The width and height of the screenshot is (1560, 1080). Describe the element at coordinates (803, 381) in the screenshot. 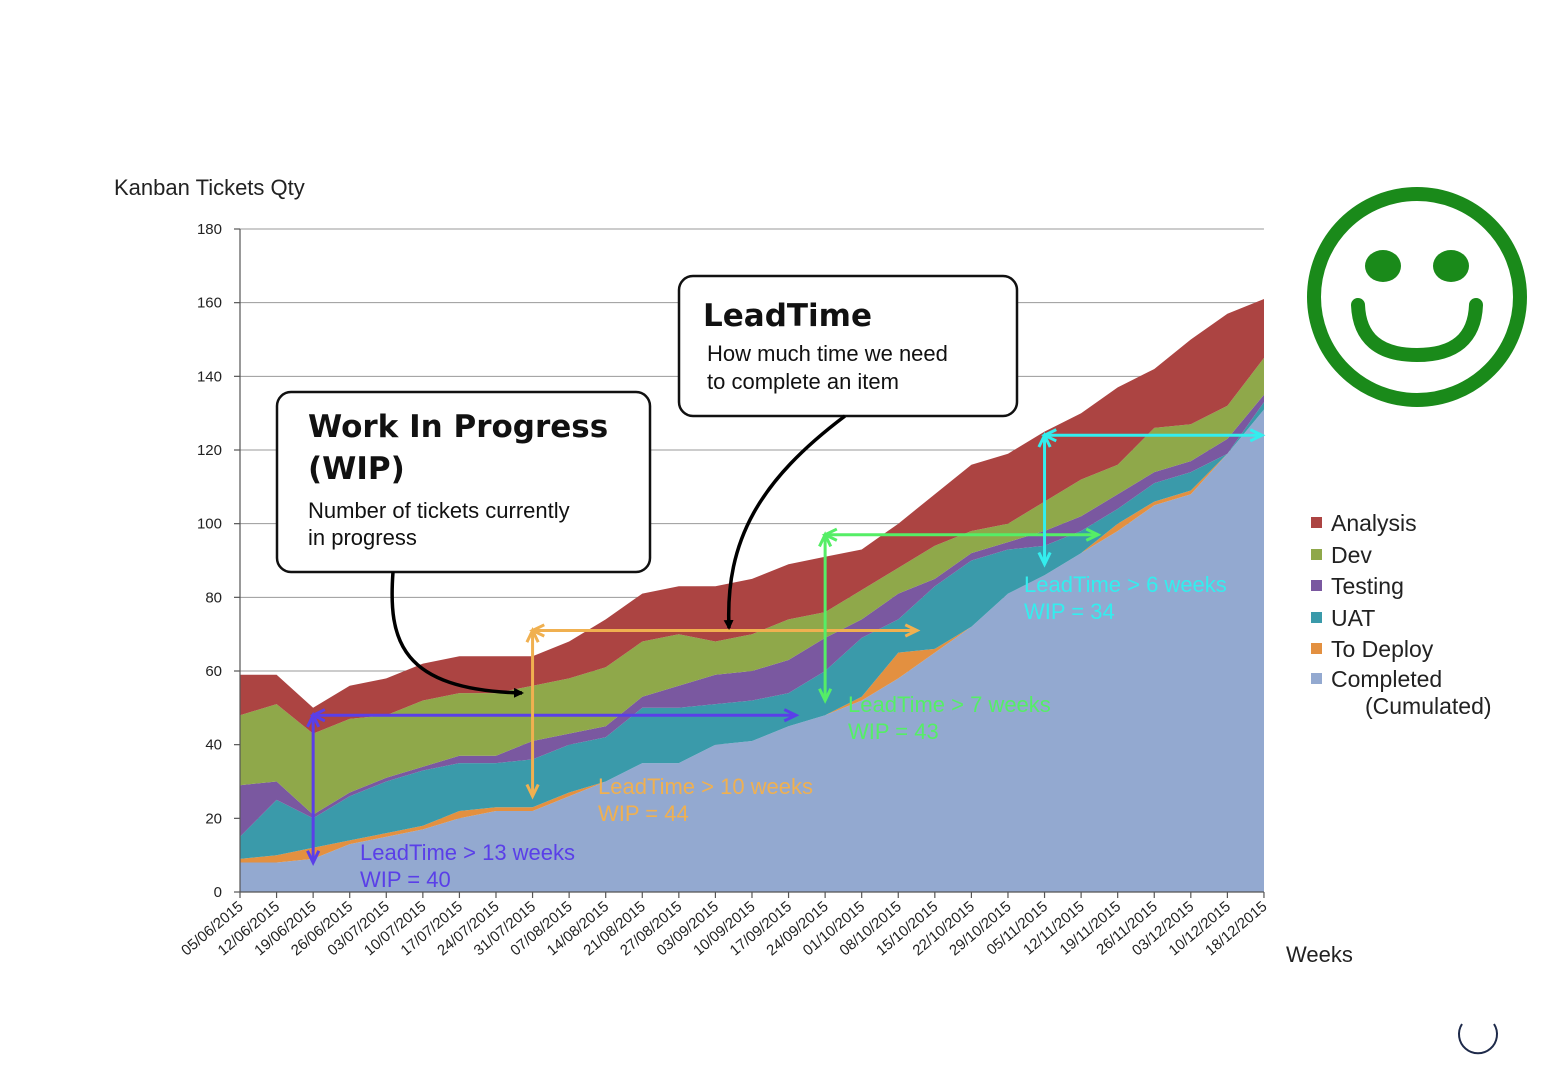

I see `leadtime-callout-body-2: to complete an item` at that location.